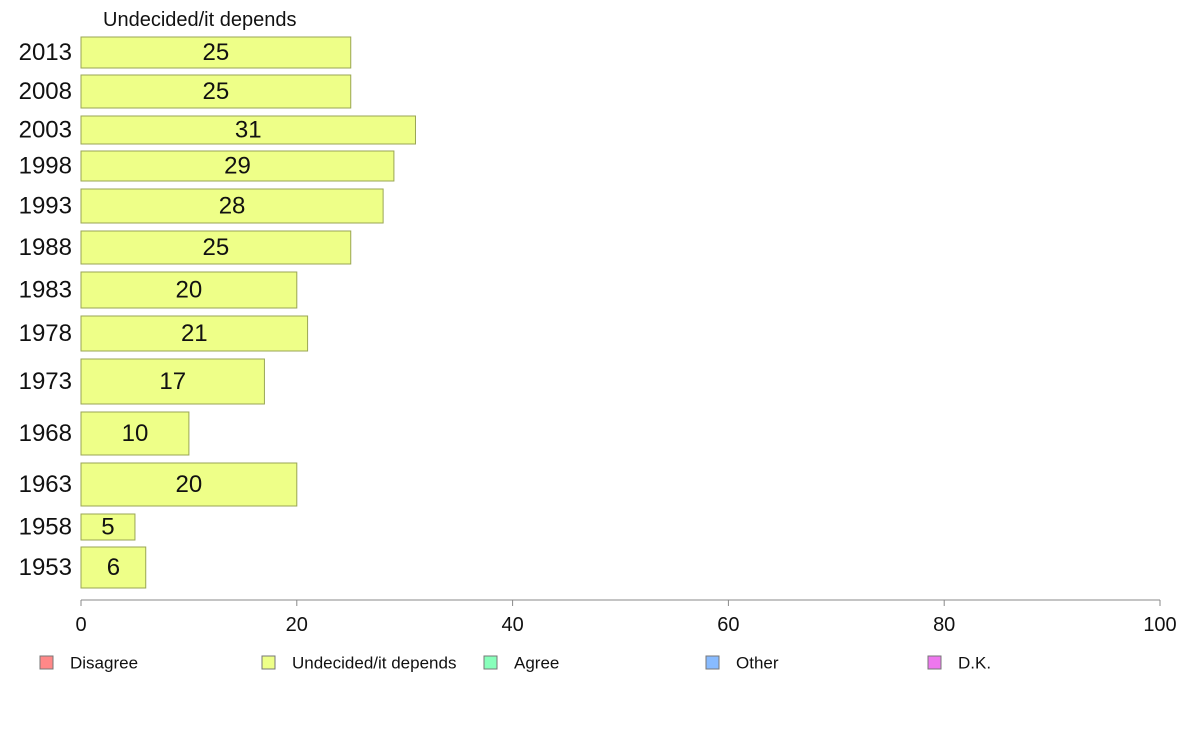  What do you see at coordinates (199, 20) in the screenshot?
I see `chart-title: Undecided/it depends` at bounding box center [199, 20].